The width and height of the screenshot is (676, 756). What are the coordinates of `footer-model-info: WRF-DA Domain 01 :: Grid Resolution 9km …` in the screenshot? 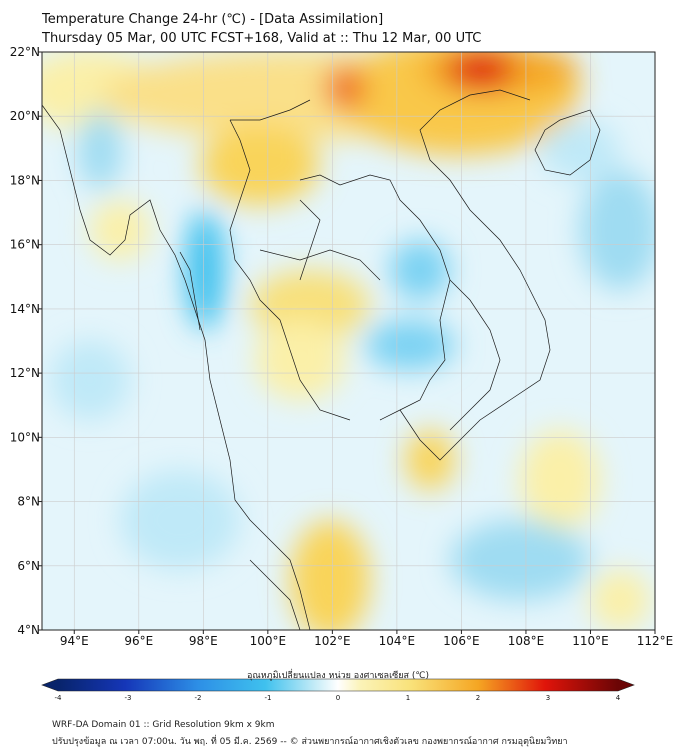 It's located at (163, 725).